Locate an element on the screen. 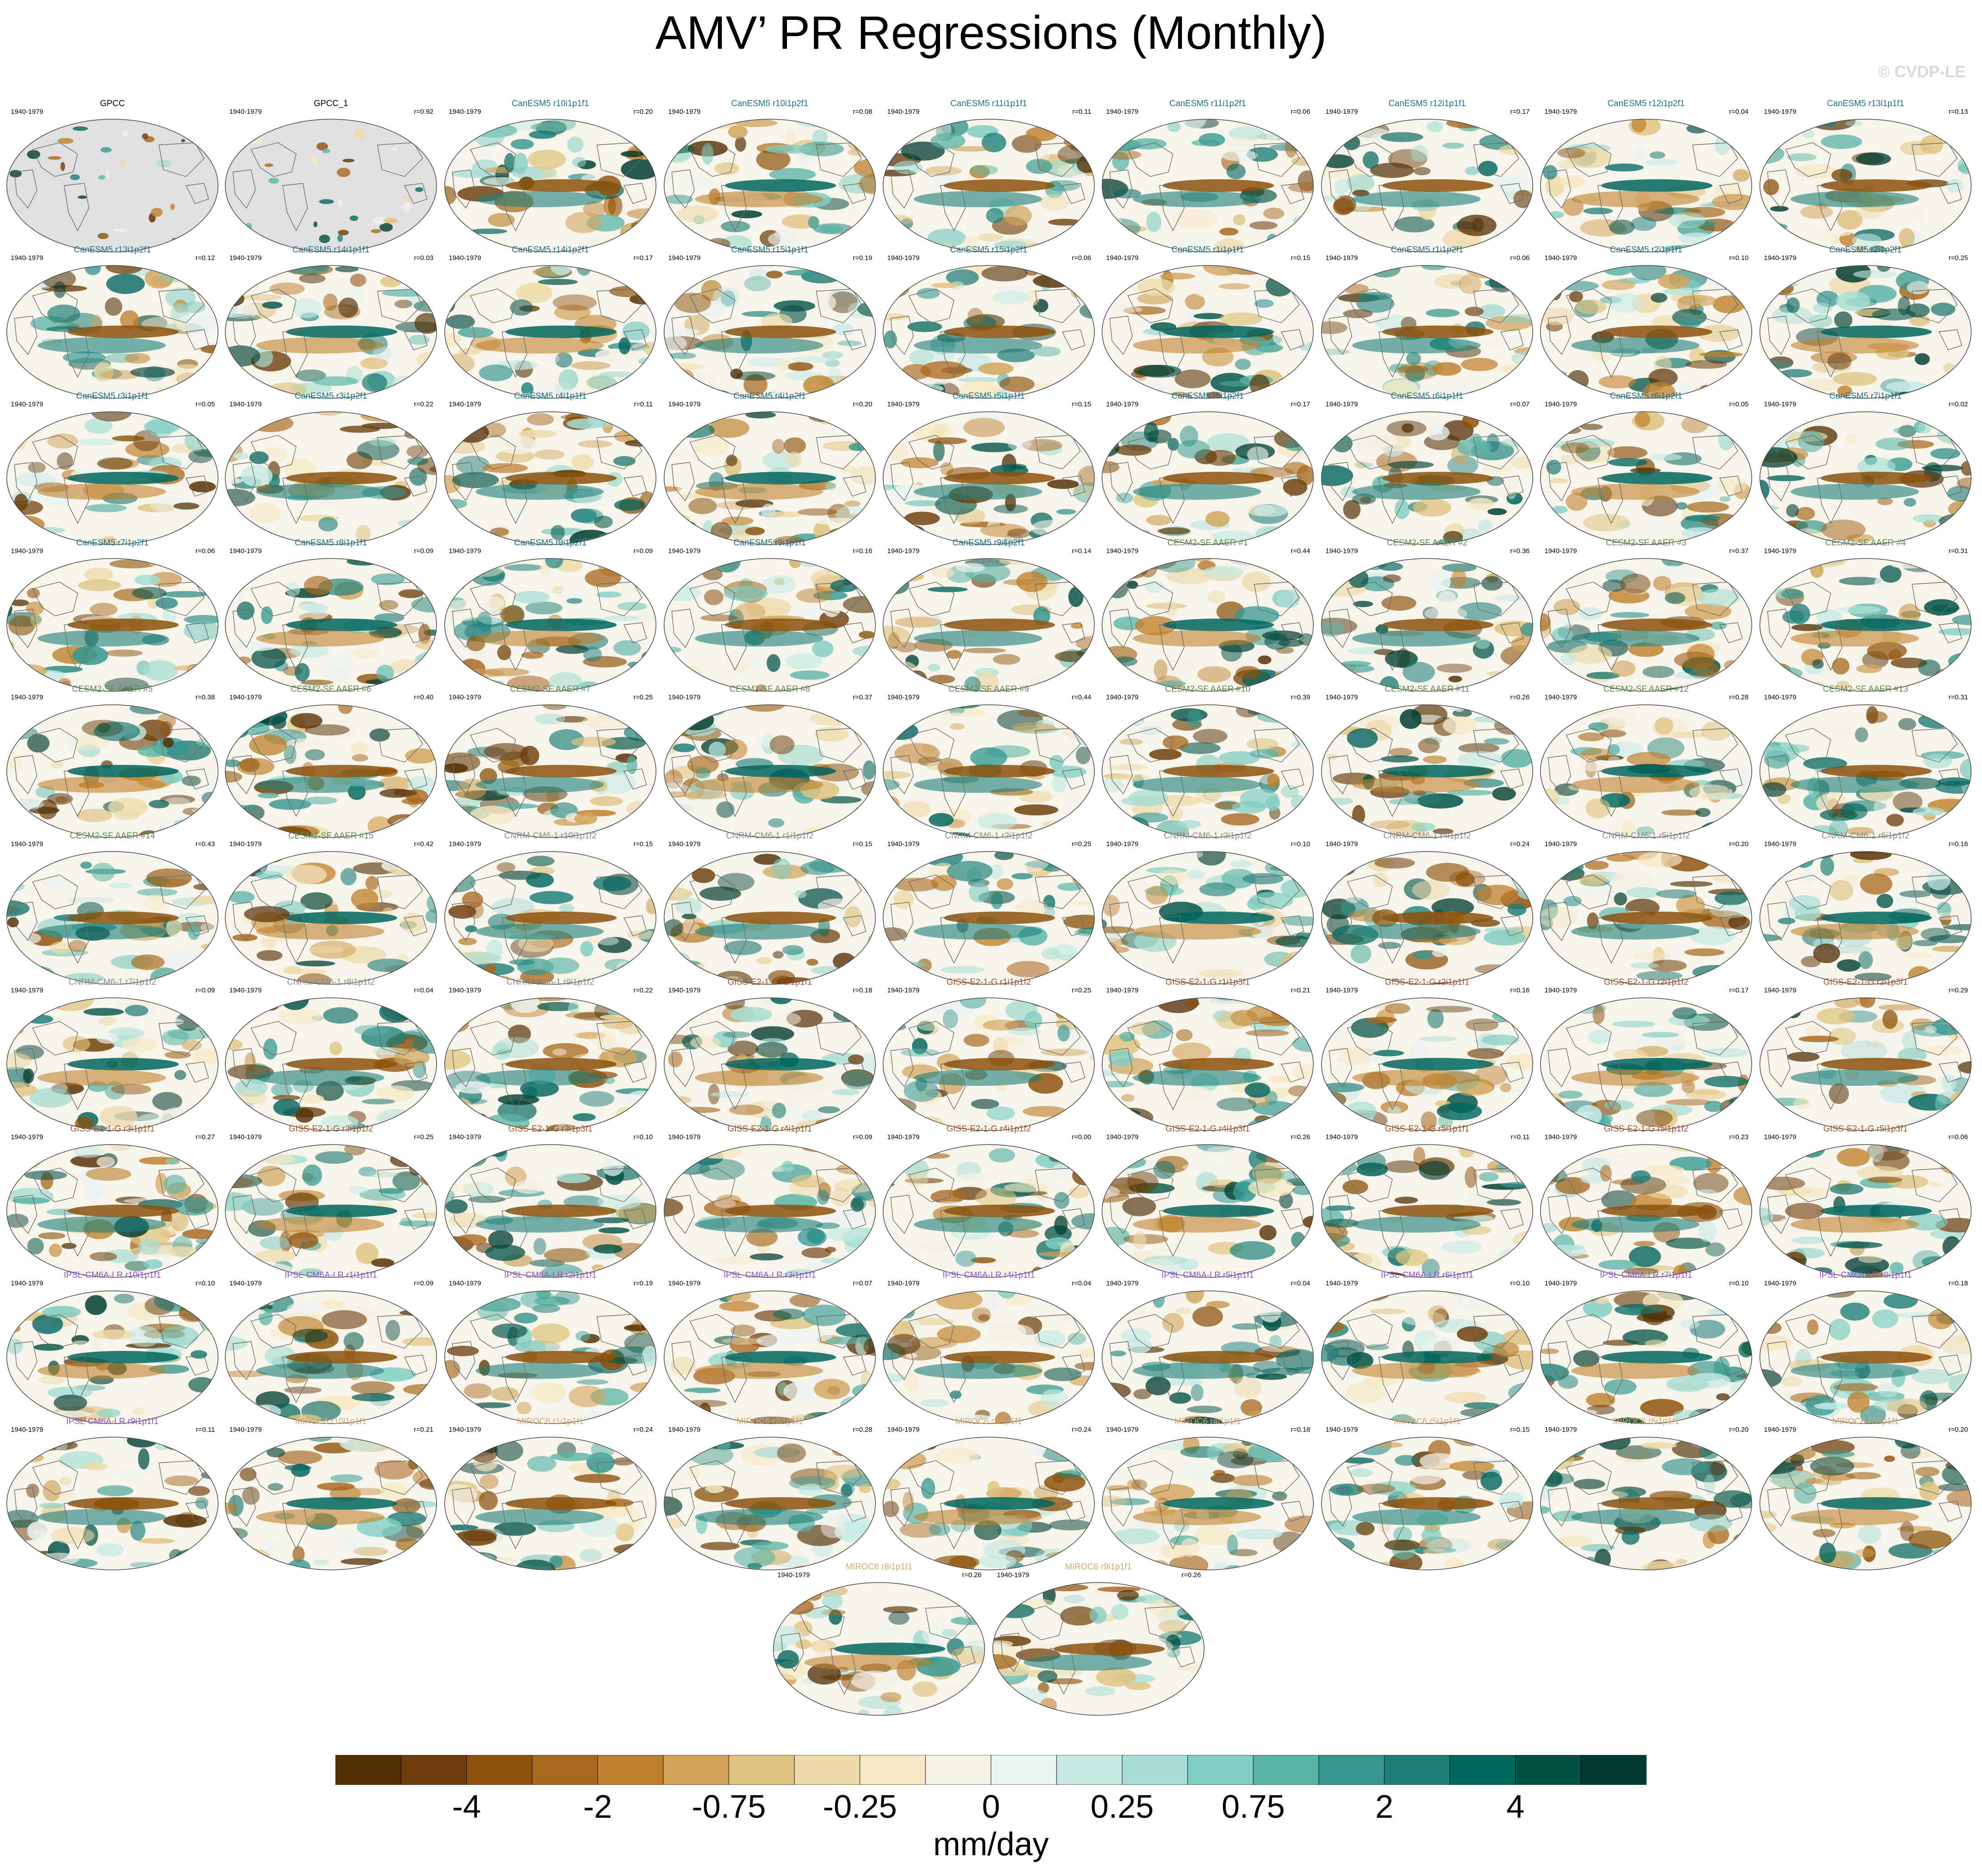 The height and width of the screenshot is (1876, 1982). colorbar-tick-label: -0.25 is located at coordinates (860, 1807).